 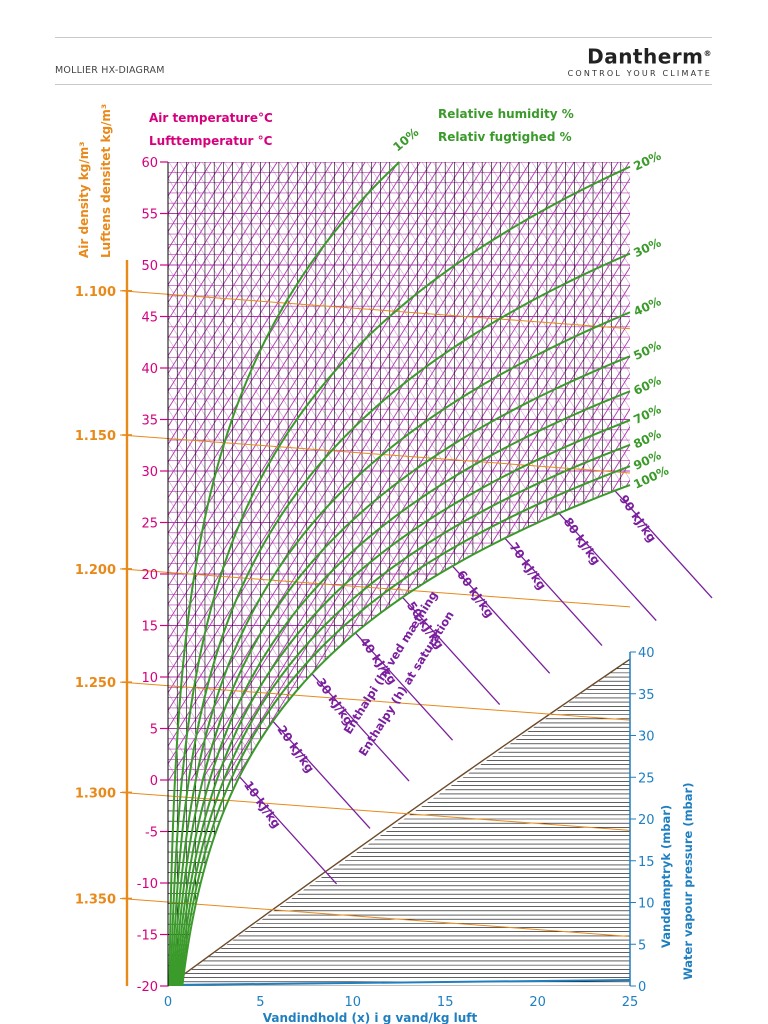 I want to click on temperature-tick-label: 60, so click(x=149, y=163).